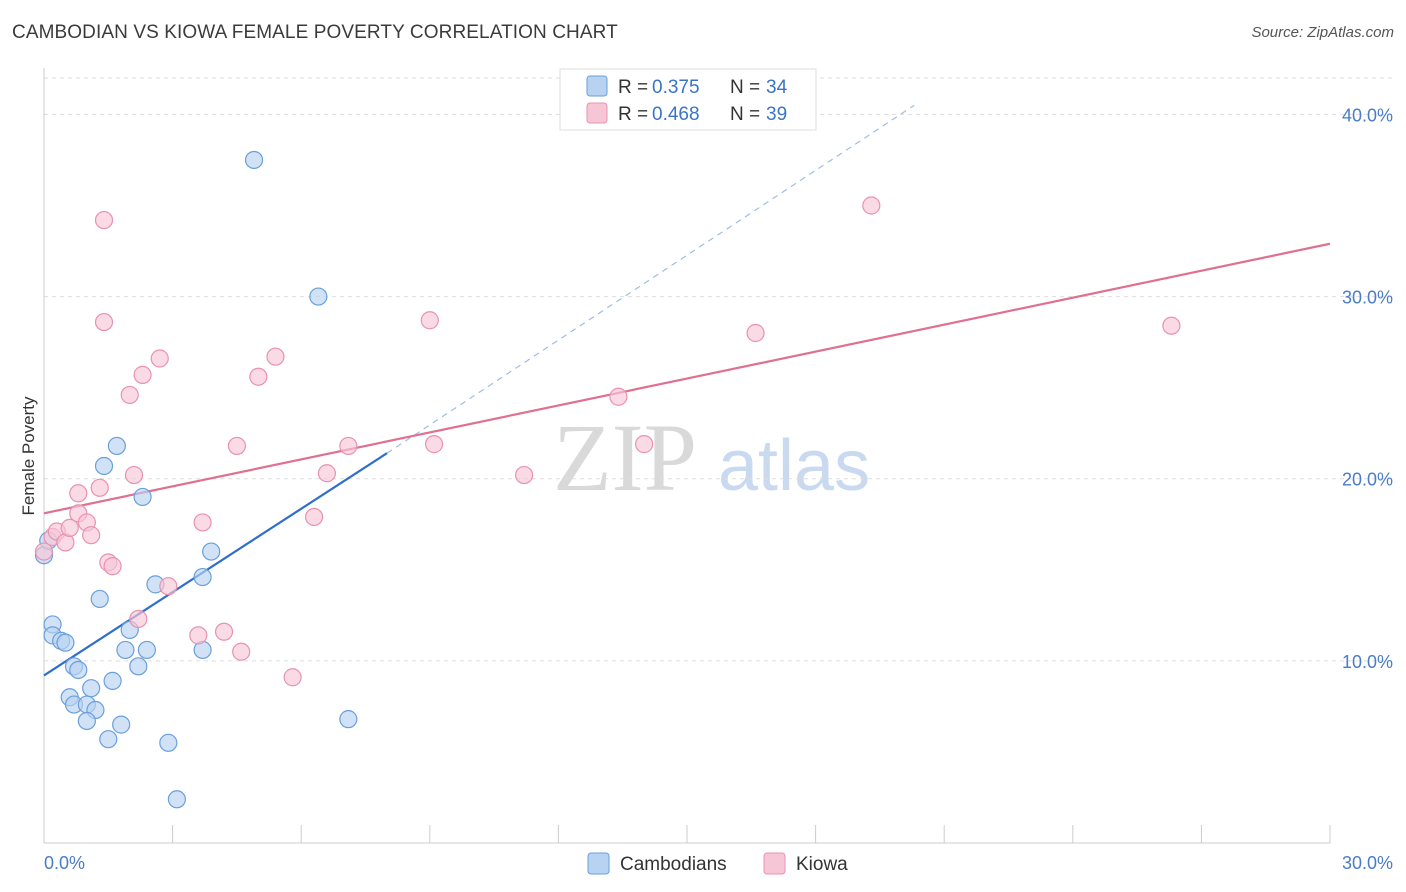 Image resolution: width=1406 pixels, height=892 pixels. Describe the element at coordinates (676, 87) in the screenshot. I see `stats-r-value-cambodians: 0.375` at that location.